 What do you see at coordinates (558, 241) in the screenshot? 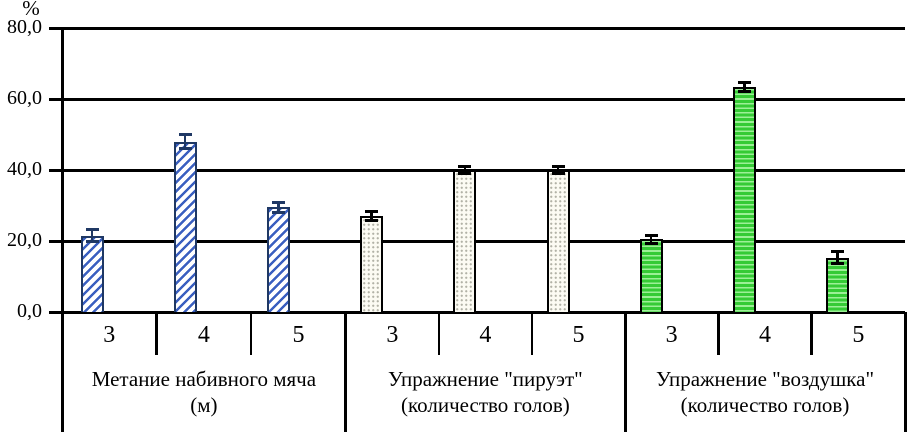
I see `bar-group2-cat5` at bounding box center [558, 241].